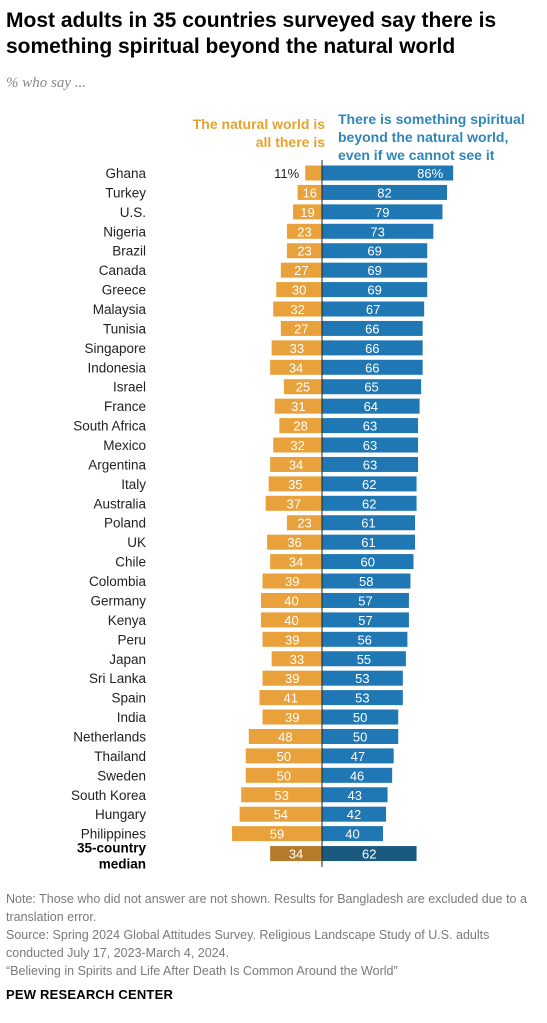 This screenshot has width=547, height=1023. I want to click on natural-value-label: 32, so click(297, 445).